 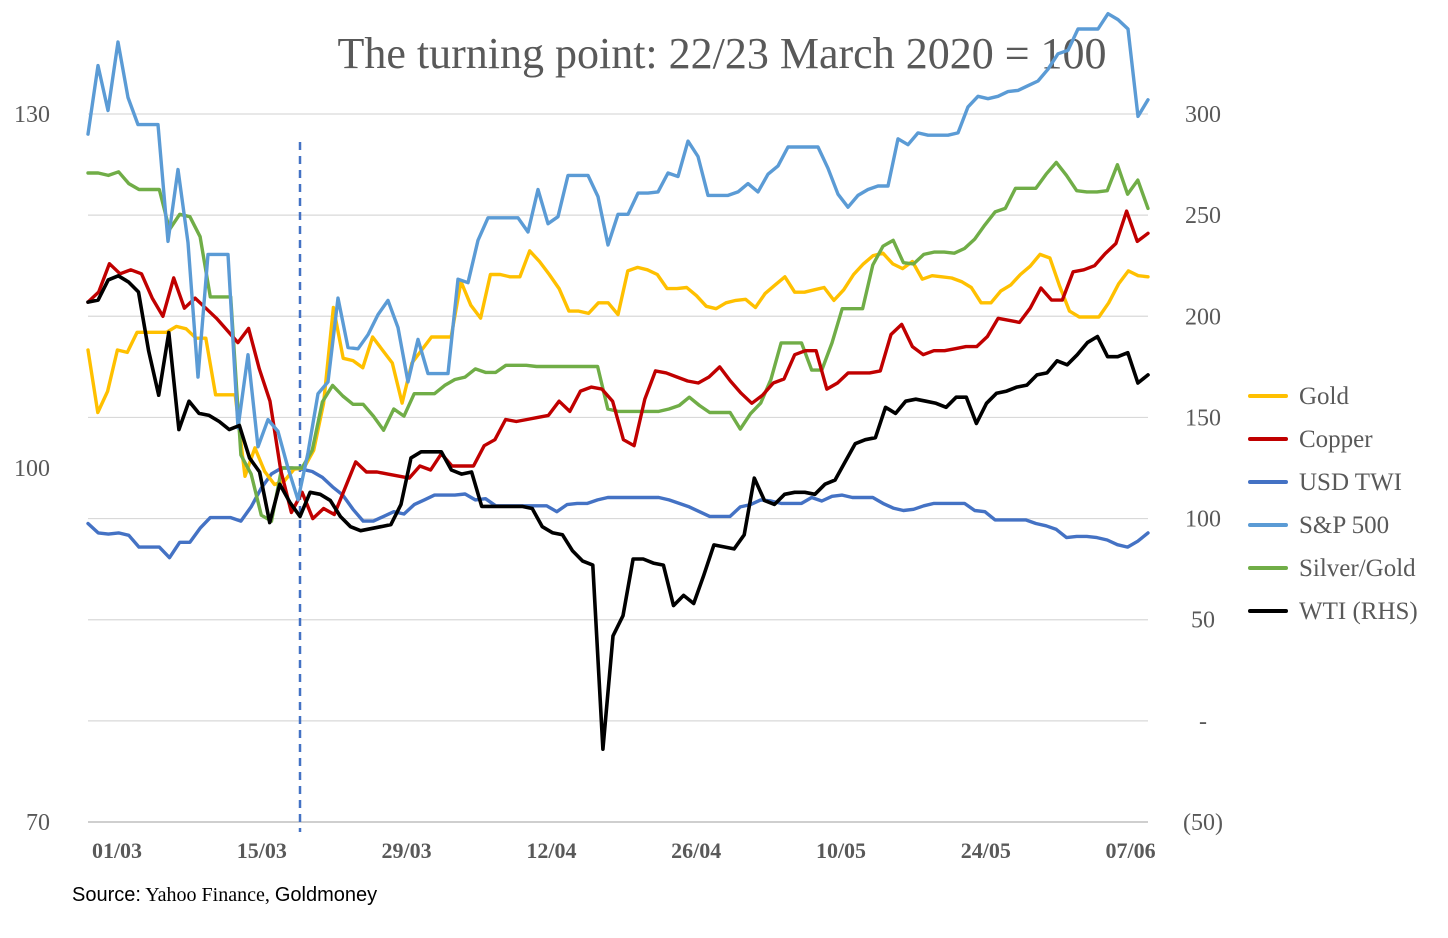 I want to click on source-extra: Goldmoney, so click(x=326, y=895).